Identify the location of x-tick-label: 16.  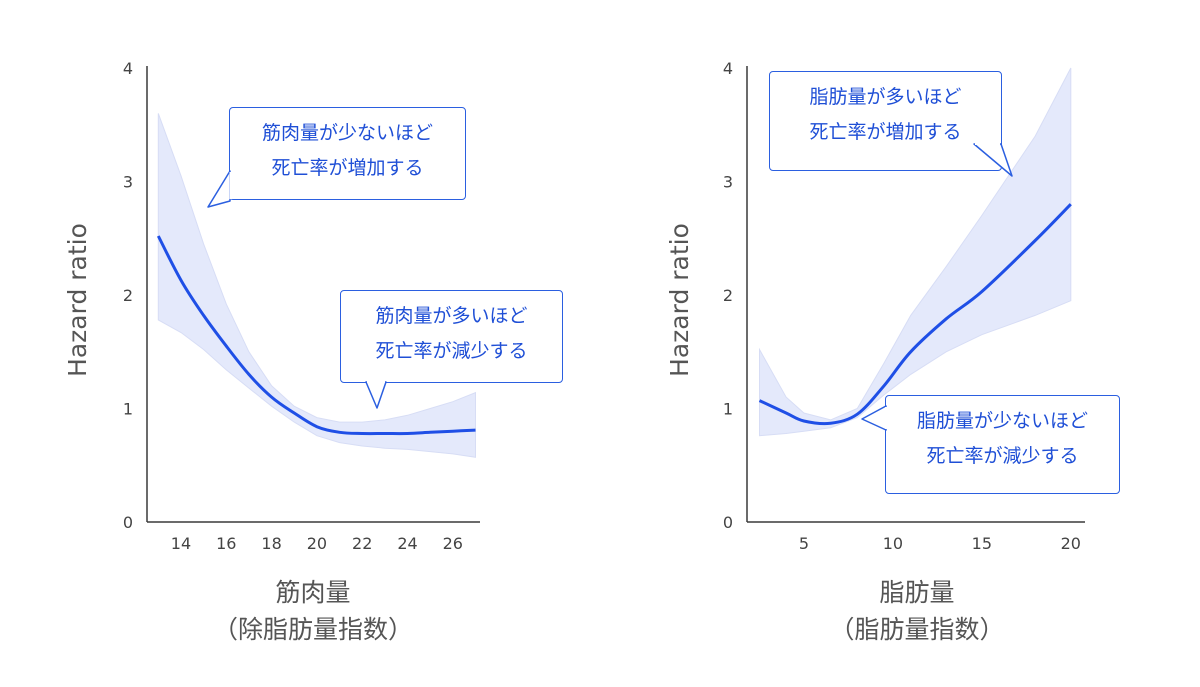
(226, 543).